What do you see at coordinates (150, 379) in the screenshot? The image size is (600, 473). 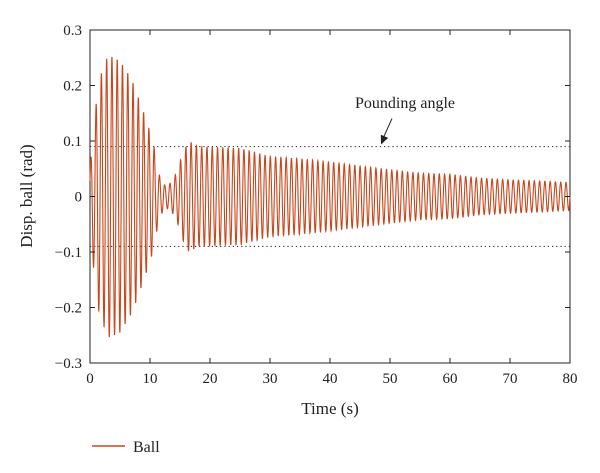 I see `x-tick-label: 10` at bounding box center [150, 379].